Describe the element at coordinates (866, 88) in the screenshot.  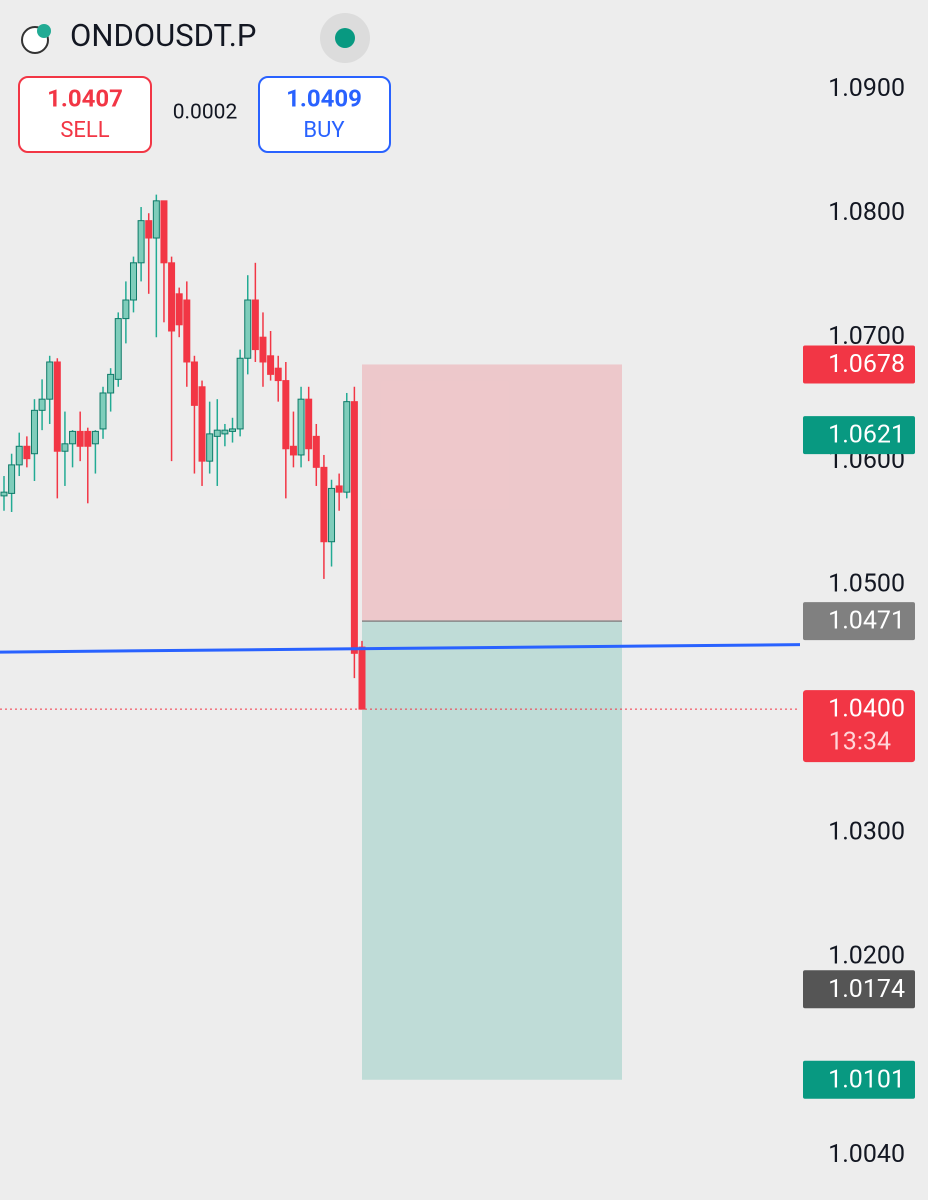
I see `y-tick-label: 1.0900` at that location.